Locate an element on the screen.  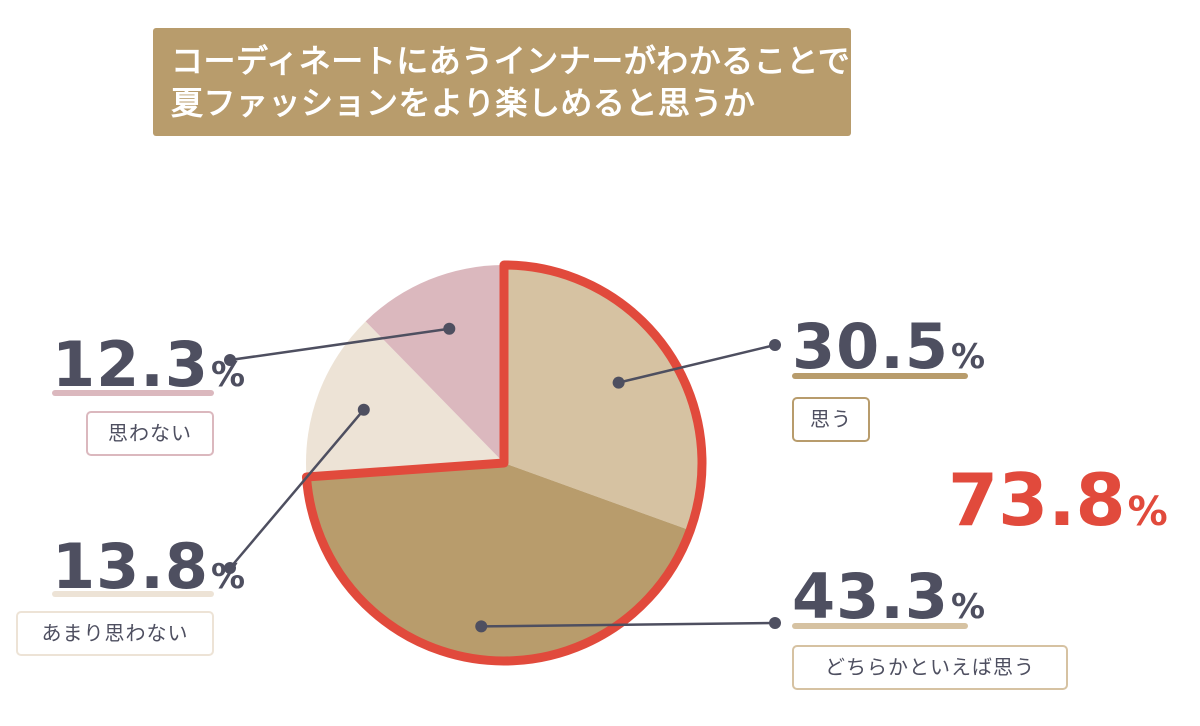
leader-dot-inner-dochiraka is located at coordinates (481, 626).